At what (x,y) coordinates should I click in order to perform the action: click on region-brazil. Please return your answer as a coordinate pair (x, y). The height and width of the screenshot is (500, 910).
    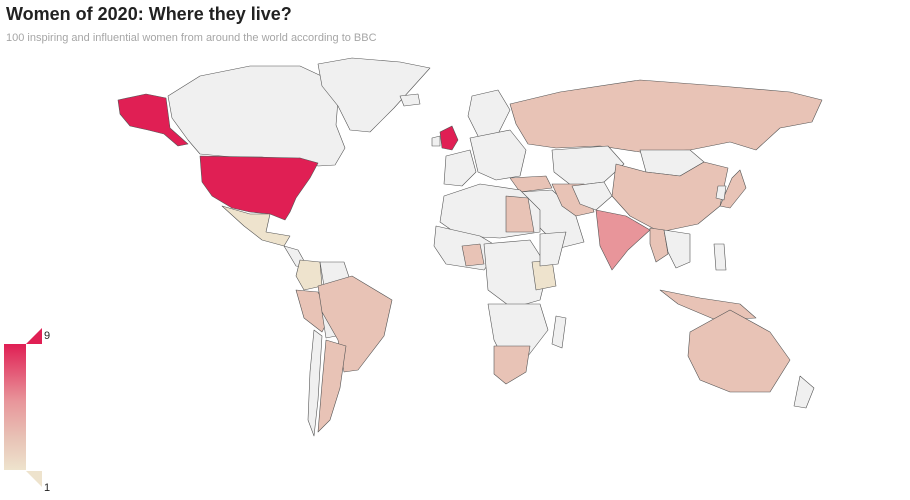
    Looking at the image, I should click on (355, 324).